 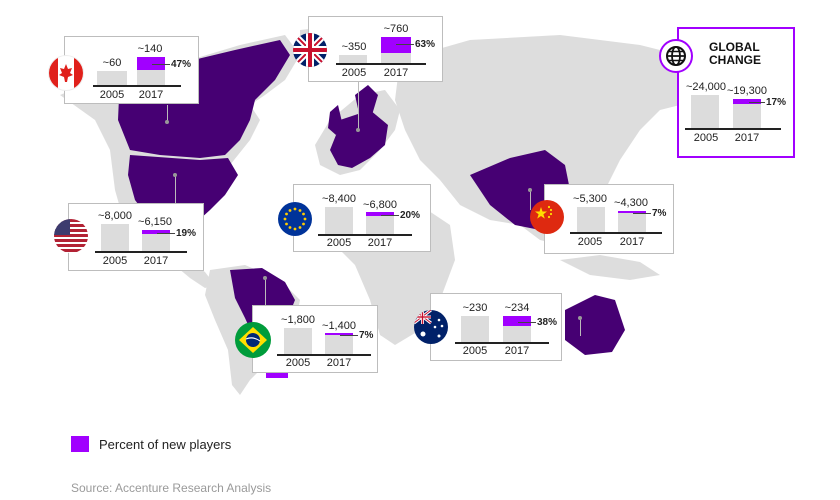 What do you see at coordinates (354, 73) in the screenshot?
I see `uk-year-2005: 2005` at bounding box center [354, 73].